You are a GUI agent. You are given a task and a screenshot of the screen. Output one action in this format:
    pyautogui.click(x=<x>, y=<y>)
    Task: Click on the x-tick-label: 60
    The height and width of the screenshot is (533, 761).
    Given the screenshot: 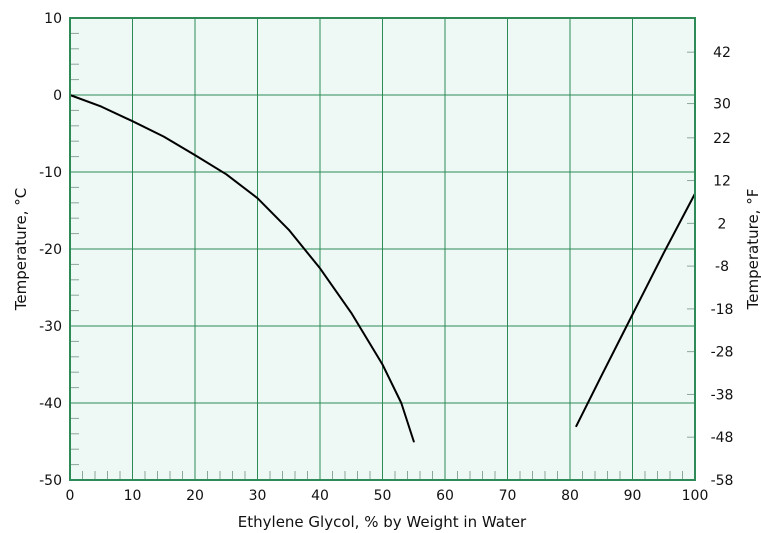 What is the action you would take?
    pyautogui.click(x=445, y=496)
    